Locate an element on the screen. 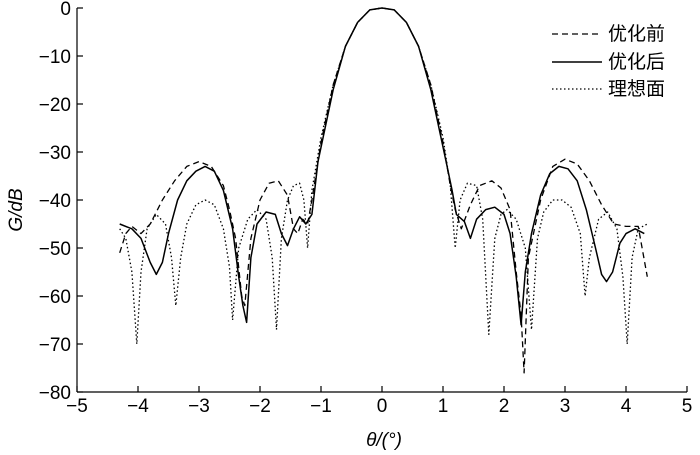  legend-label-0: 优化前 is located at coordinates (636, 34).